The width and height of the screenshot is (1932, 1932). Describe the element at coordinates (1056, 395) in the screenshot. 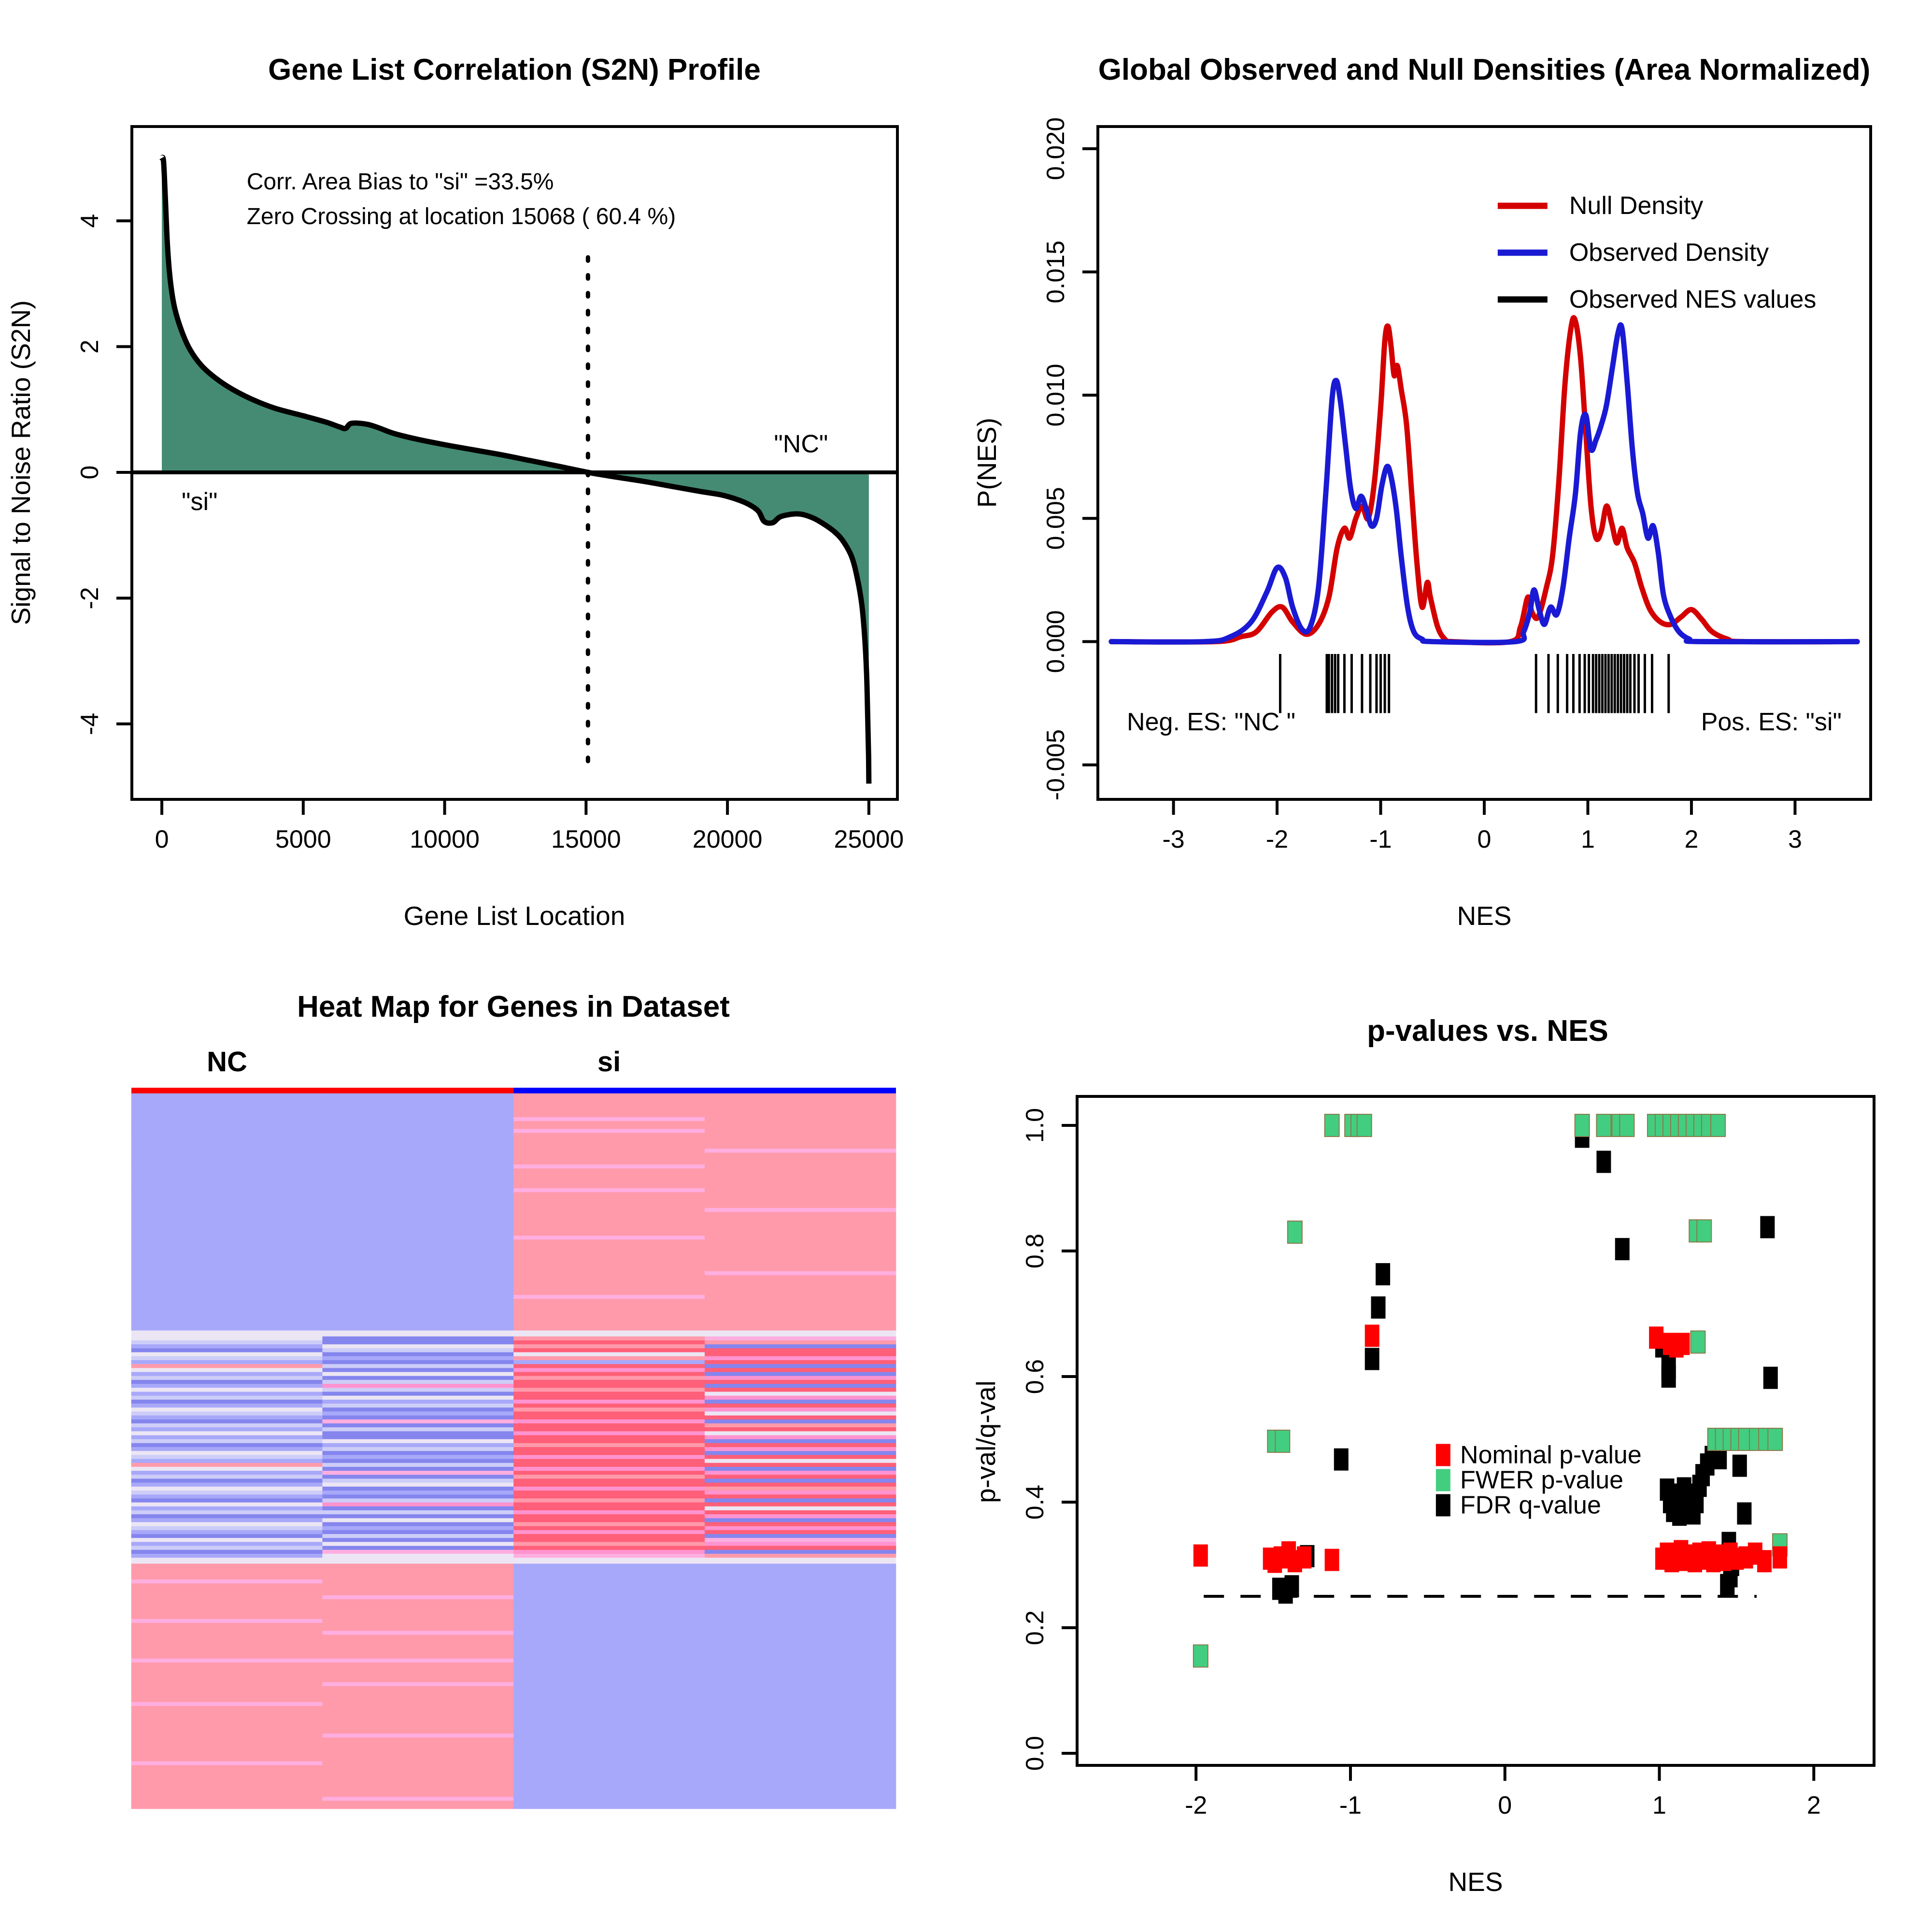

I see `y-axis-tick-label: 0.010` at that location.